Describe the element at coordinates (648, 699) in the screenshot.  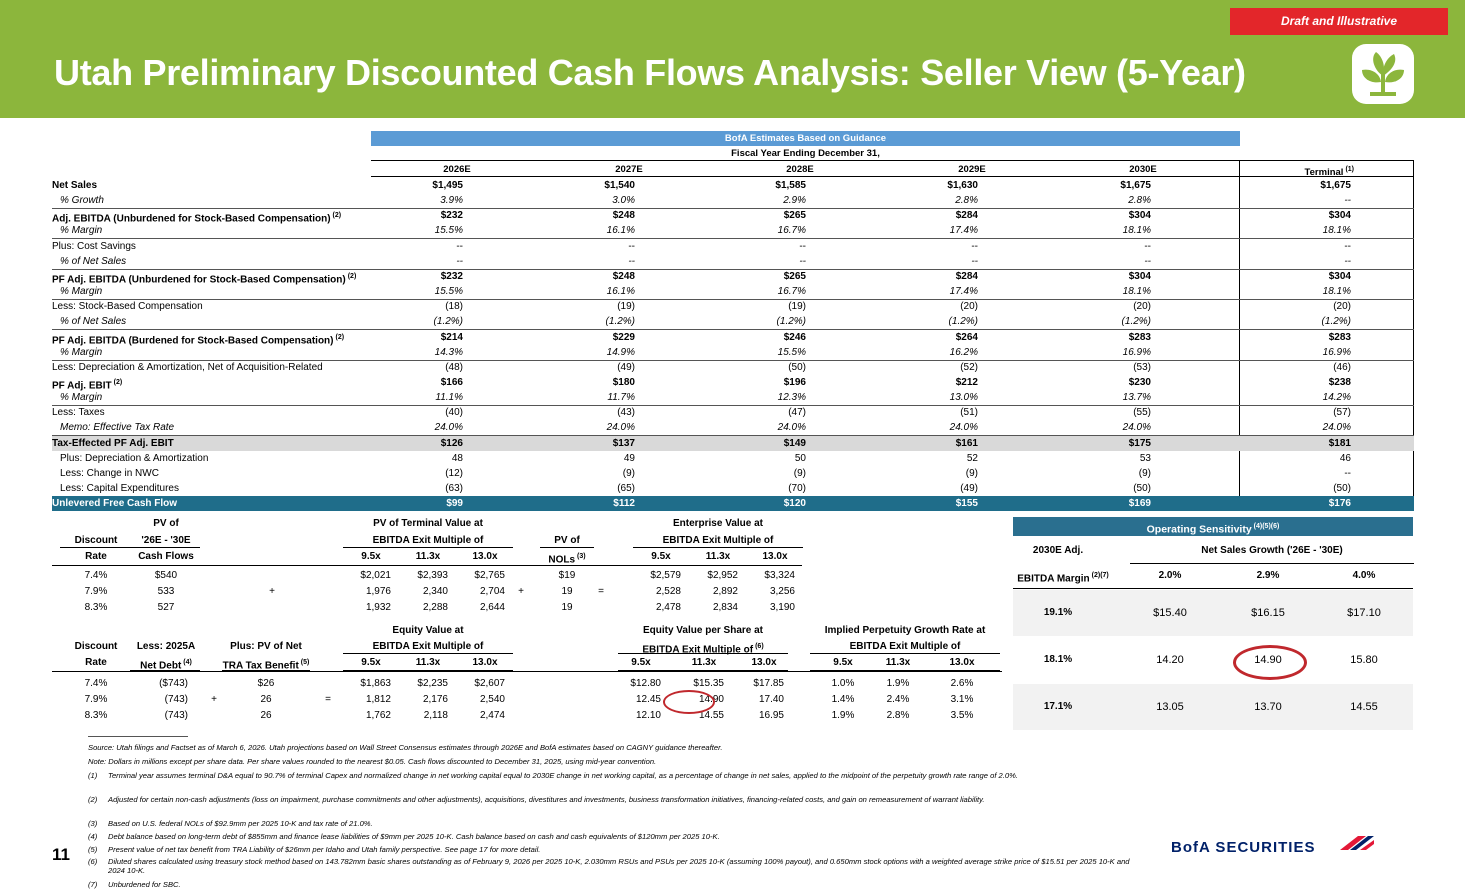
I see `equity-value-per-share: 12.45` at that location.